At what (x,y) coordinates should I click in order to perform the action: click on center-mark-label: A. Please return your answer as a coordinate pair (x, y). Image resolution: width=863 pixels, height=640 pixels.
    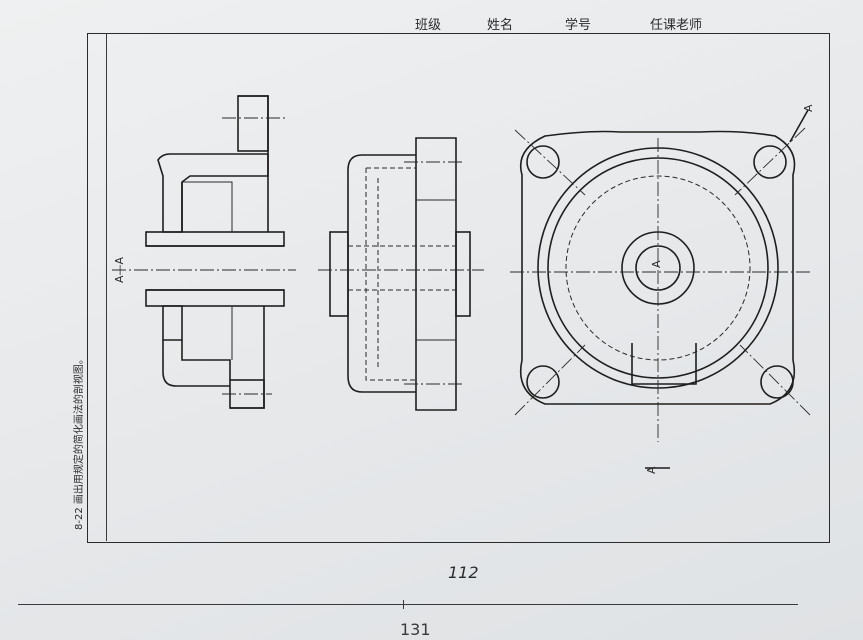
    Looking at the image, I should click on (656, 264).